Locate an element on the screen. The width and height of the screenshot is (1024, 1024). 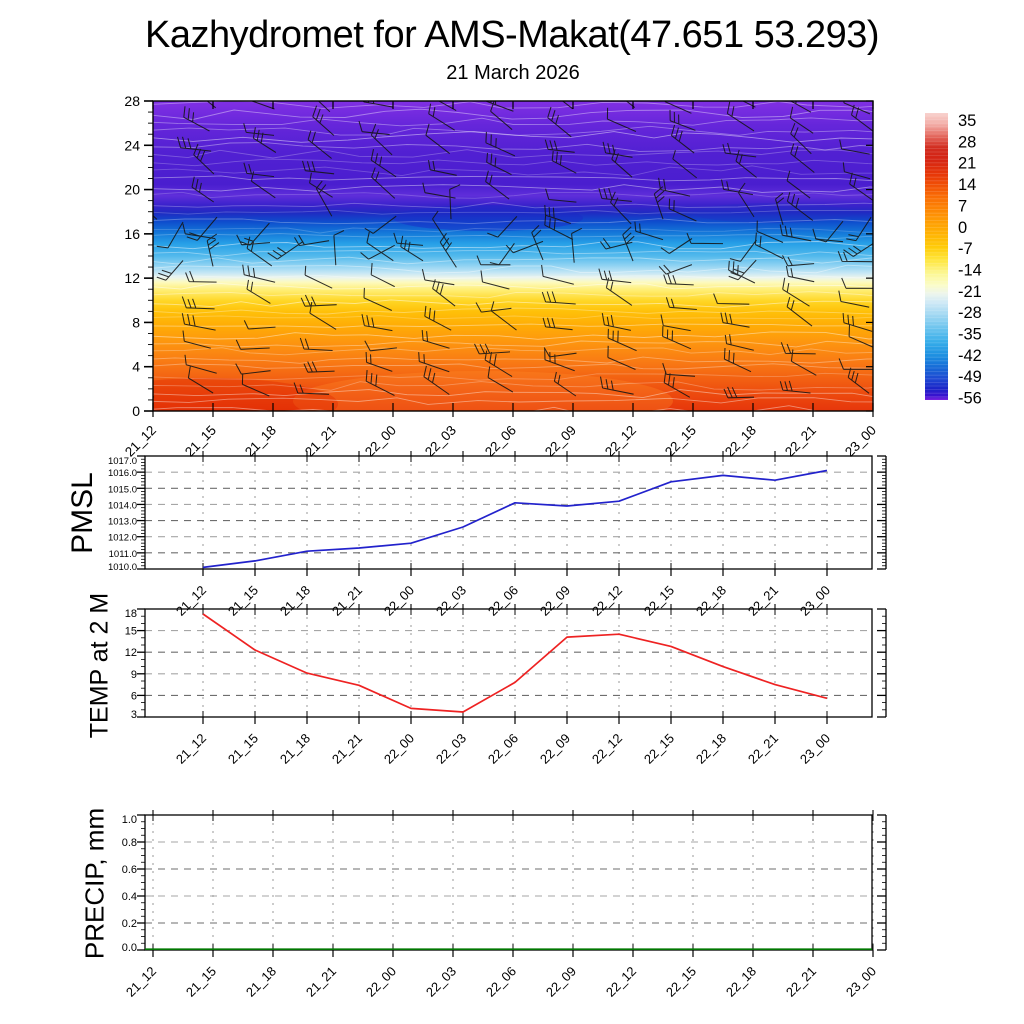
colorbar-label: -56 is located at coordinates (970, 399).